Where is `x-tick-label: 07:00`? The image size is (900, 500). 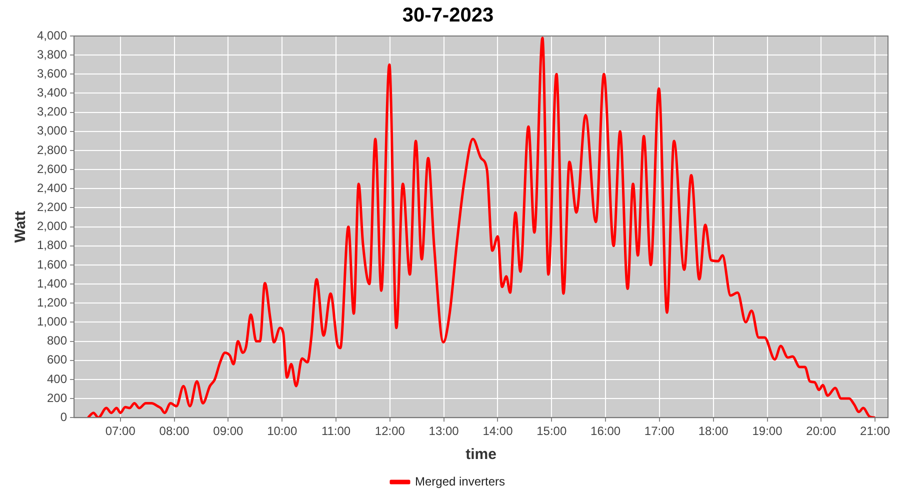
x-tick-label: 07:00 is located at coordinates (120, 431).